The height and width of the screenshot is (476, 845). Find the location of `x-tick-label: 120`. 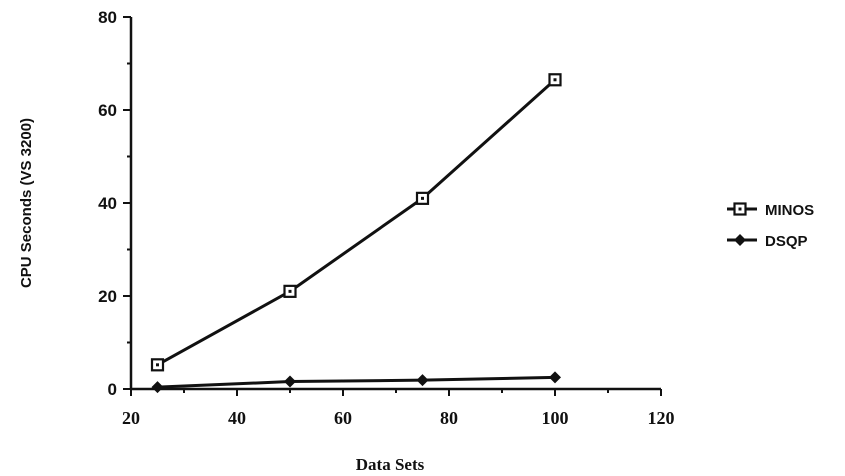

x-tick-label: 120 is located at coordinates (661, 418).